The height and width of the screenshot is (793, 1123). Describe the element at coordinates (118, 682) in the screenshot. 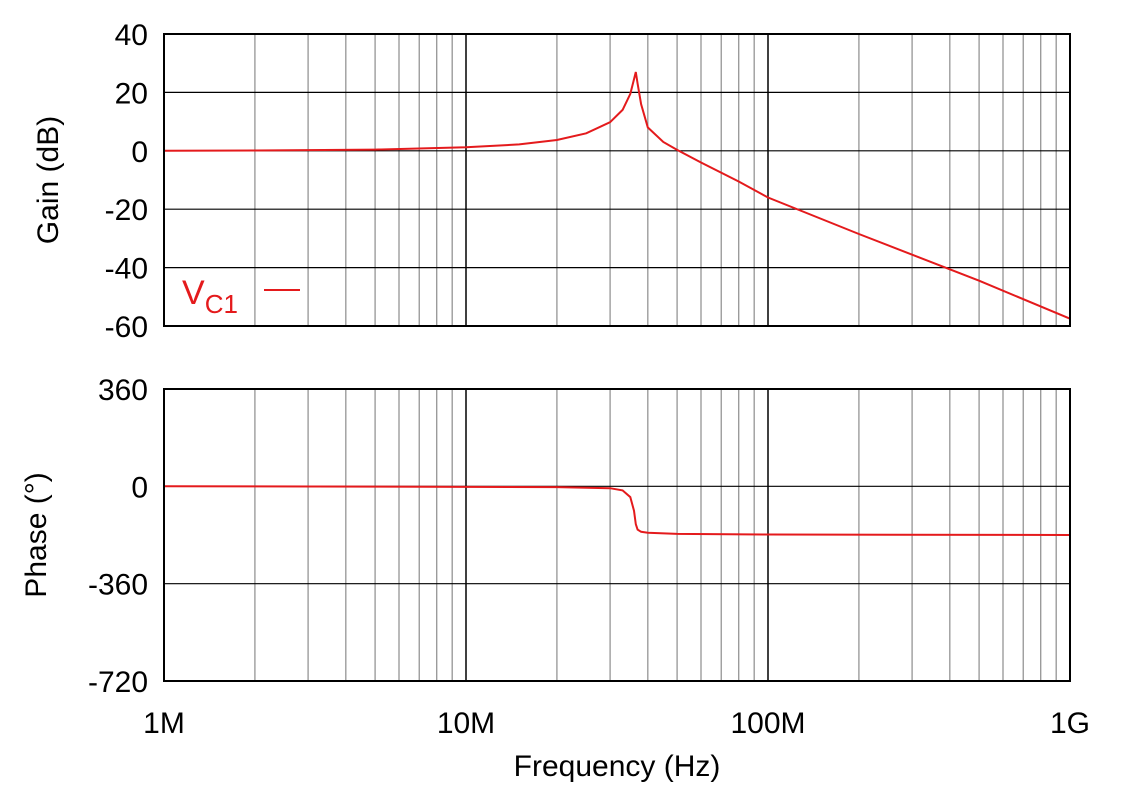

I see `phase-y-tick-label: -720` at that location.